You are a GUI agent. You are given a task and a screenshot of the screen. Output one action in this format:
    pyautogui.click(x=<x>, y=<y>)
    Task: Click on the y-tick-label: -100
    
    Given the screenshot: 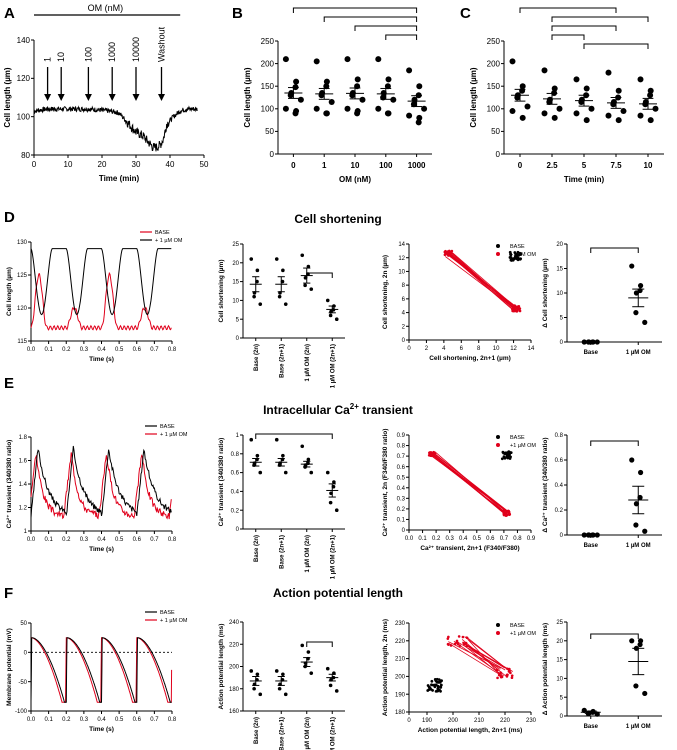 What is the action you would take?
    pyautogui.click(x=21, y=712)
    